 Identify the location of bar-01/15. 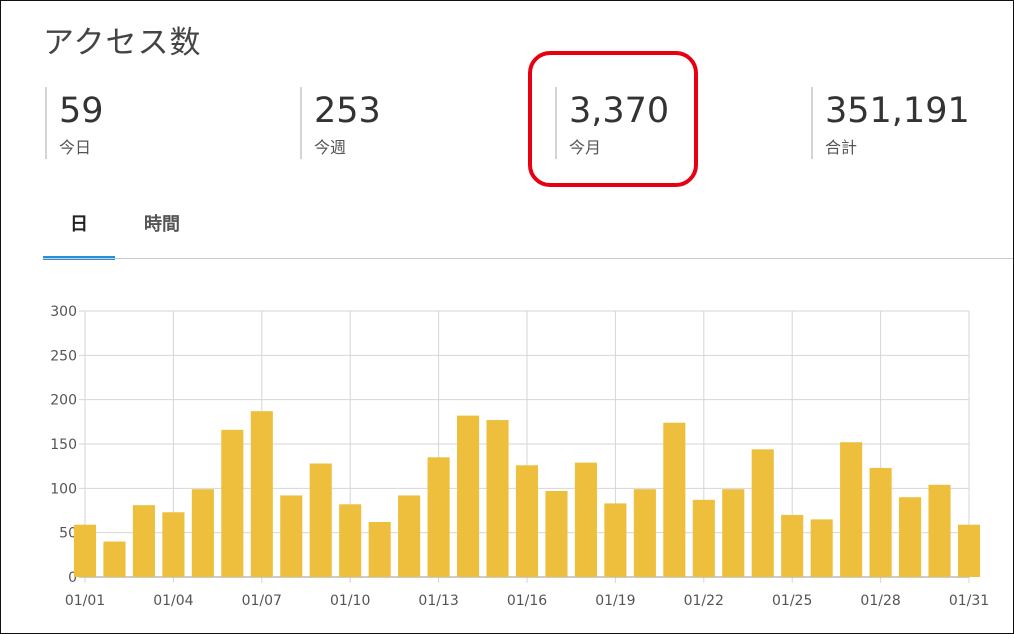
(497, 498).